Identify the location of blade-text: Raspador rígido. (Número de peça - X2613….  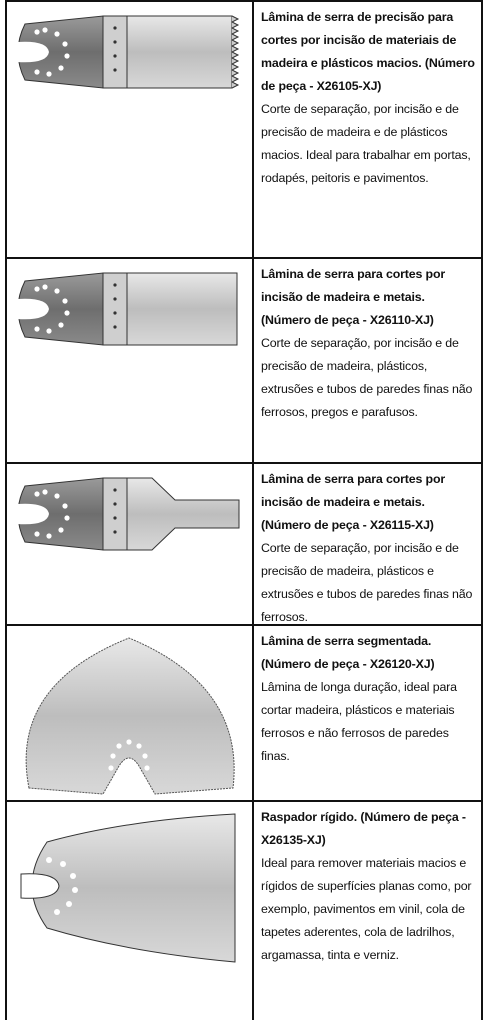
(367, 911).